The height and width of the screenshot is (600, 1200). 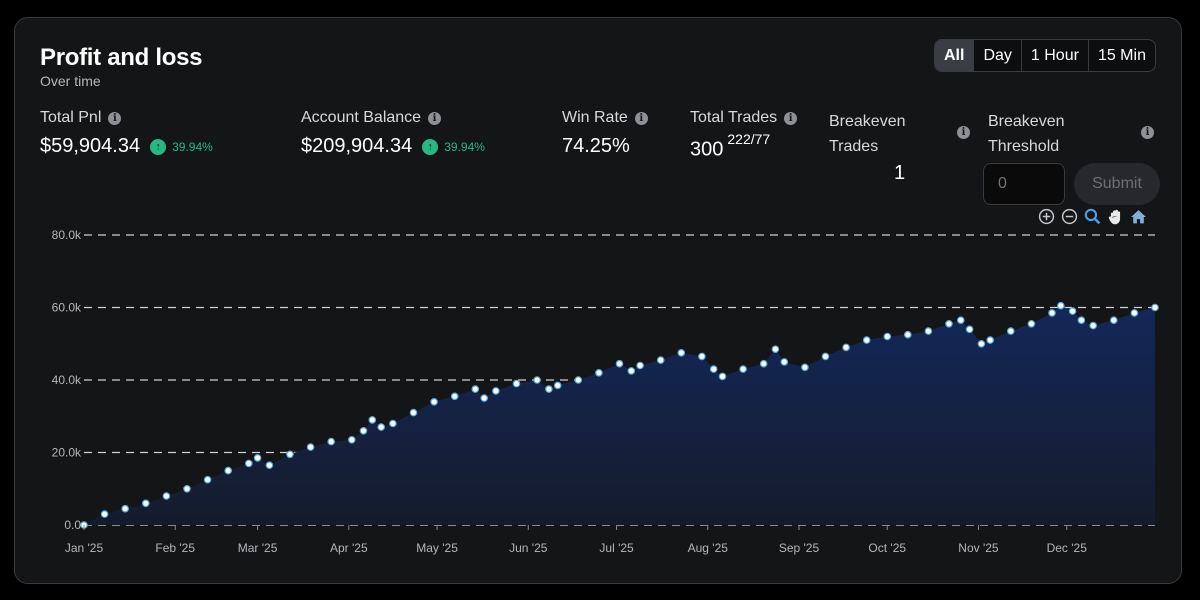 What do you see at coordinates (1117, 184) in the screenshot?
I see `submit-button: Submit` at bounding box center [1117, 184].